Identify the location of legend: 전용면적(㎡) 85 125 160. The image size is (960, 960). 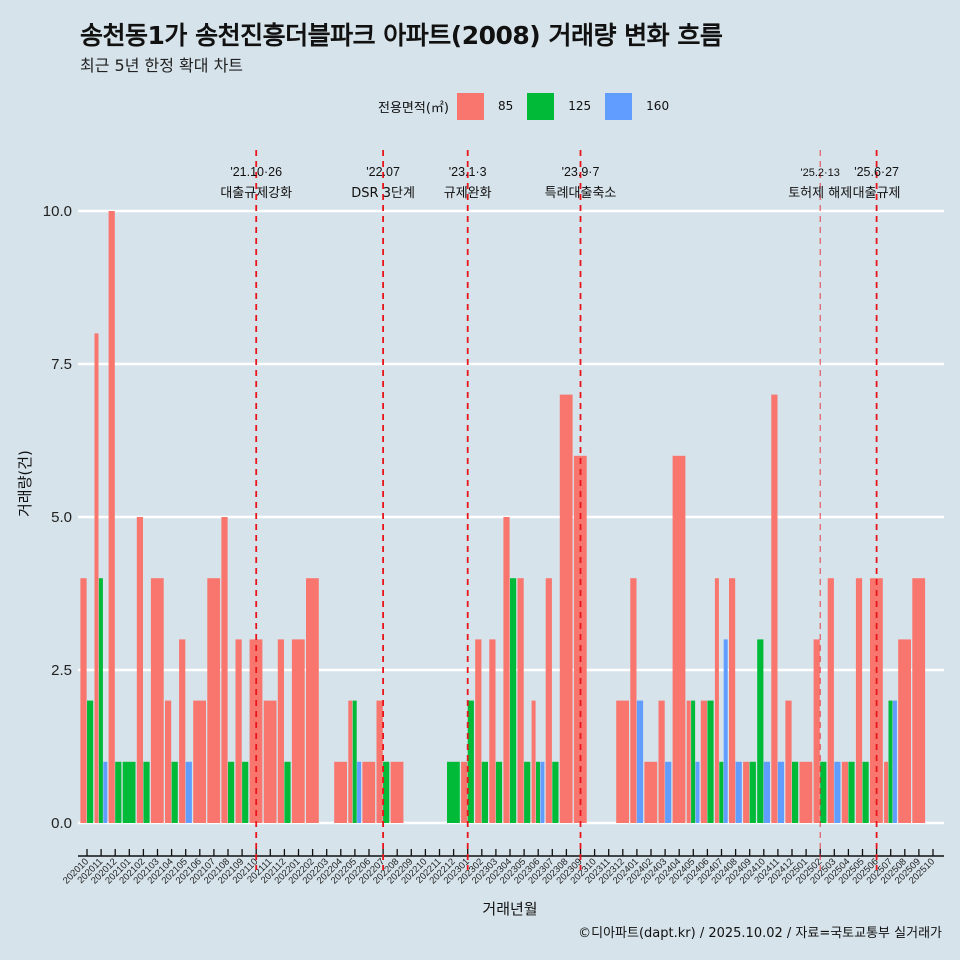
(530, 106).